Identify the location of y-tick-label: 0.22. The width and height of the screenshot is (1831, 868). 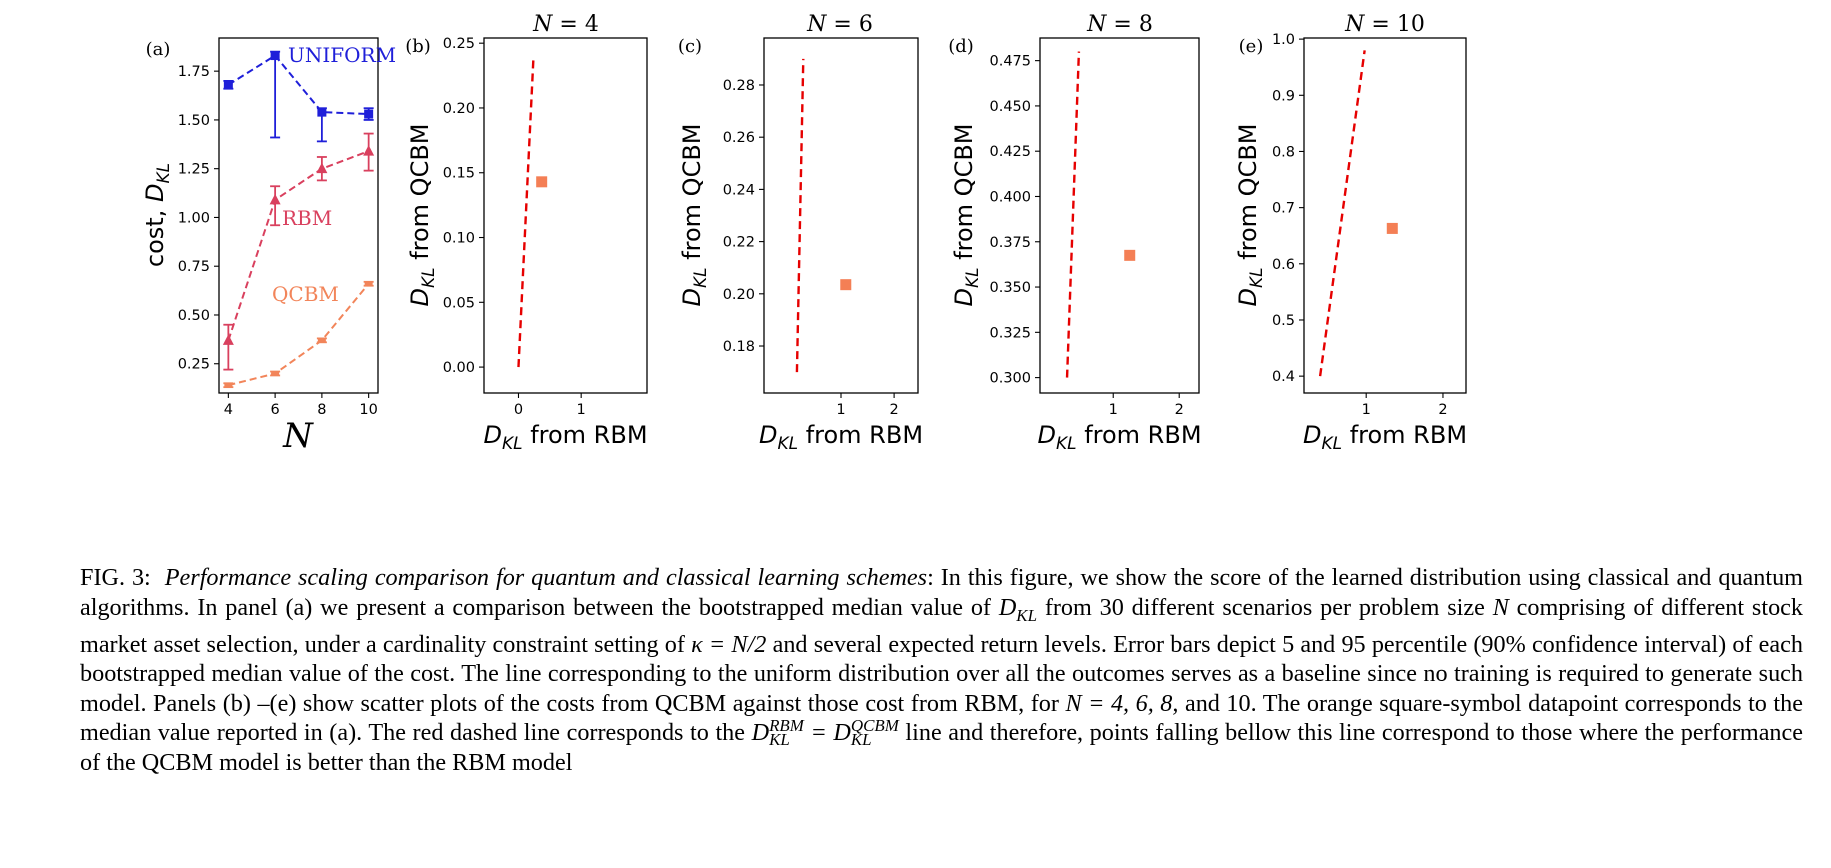
(739, 243).